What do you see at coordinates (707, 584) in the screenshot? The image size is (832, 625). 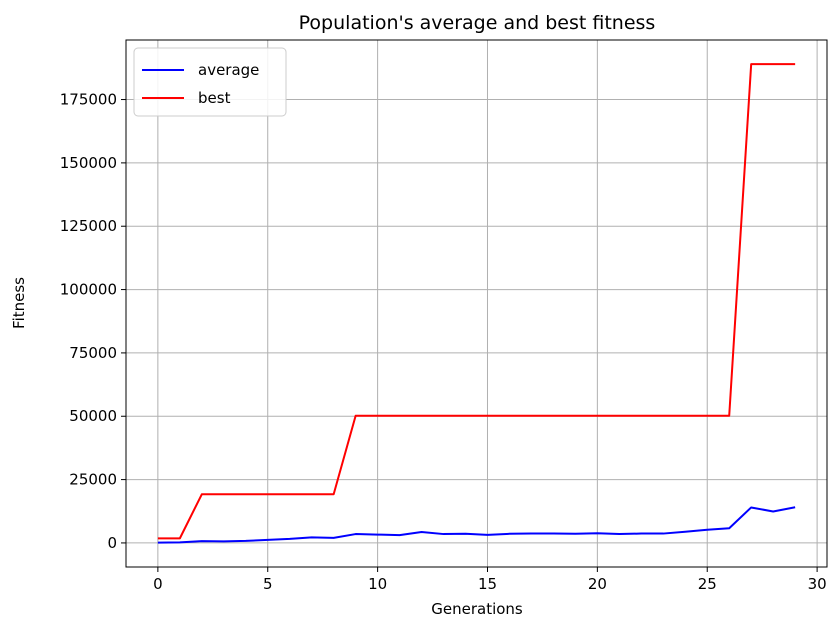 I see `x-tick-label: 25` at bounding box center [707, 584].